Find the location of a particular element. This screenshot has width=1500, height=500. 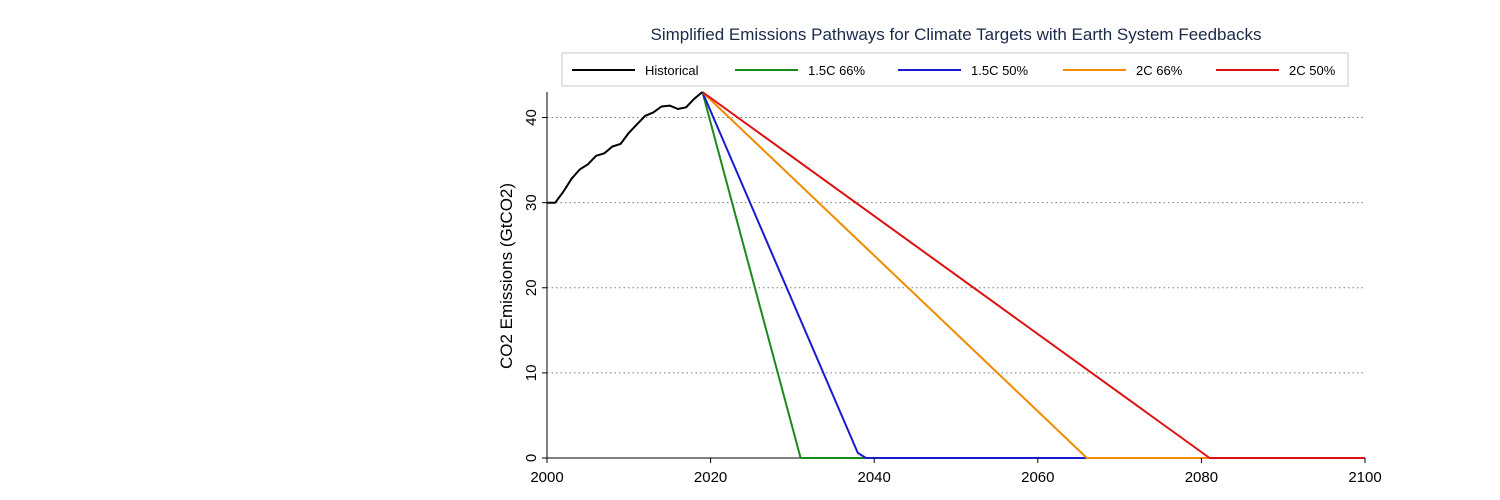

legend-item-1-5c-50: 1.5C 50% is located at coordinates (963, 70).